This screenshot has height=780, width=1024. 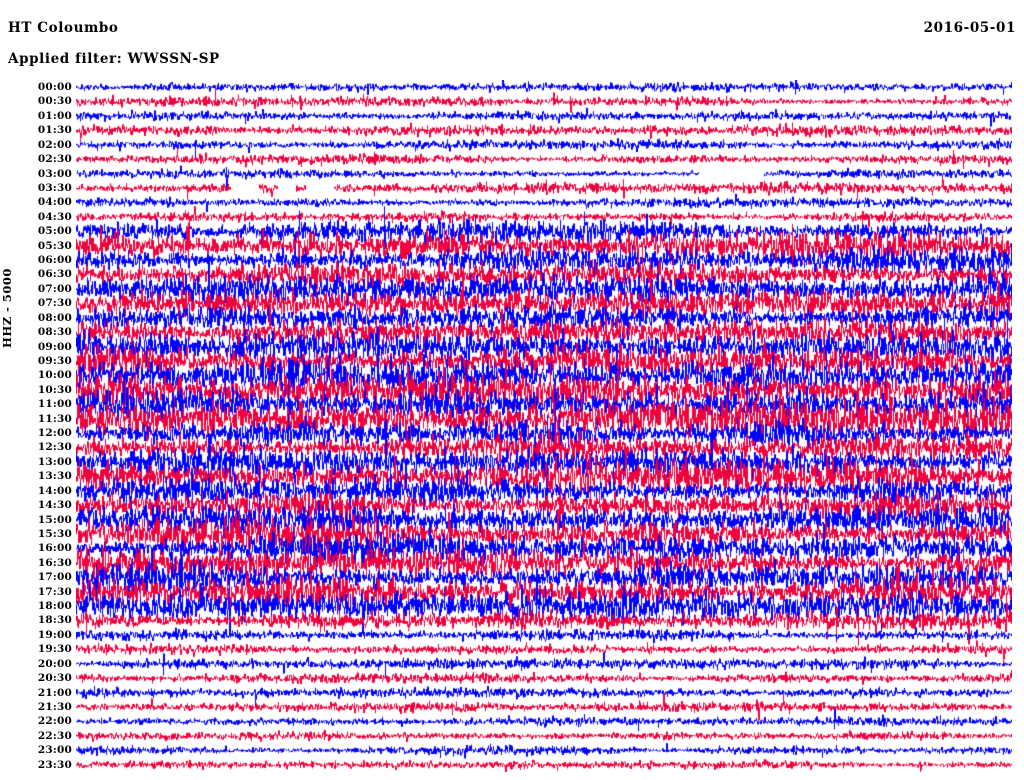 What do you see at coordinates (54, 447) in the screenshot?
I see `time-label: 12:30` at bounding box center [54, 447].